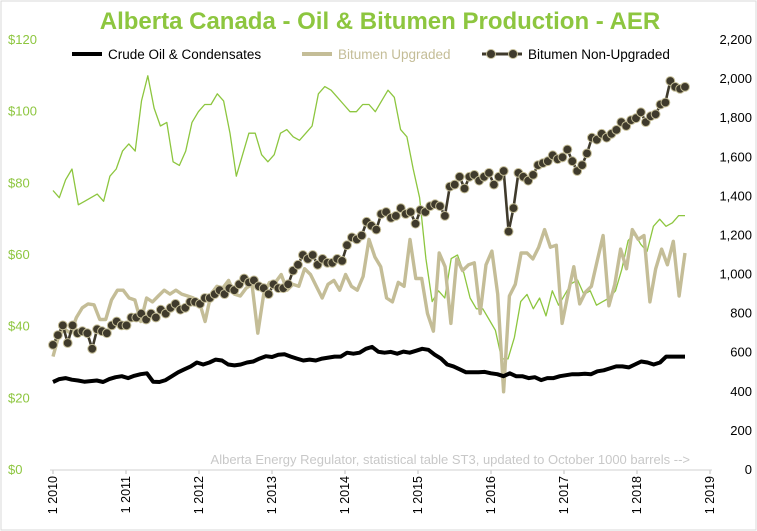 The height and width of the screenshot is (531, 757). What do you see at coordinates (599, 54) in the screenshot?
I see `legend-label-nonupgraded: Bitumen Non-Upgraded` at bounding box center [599, 54].